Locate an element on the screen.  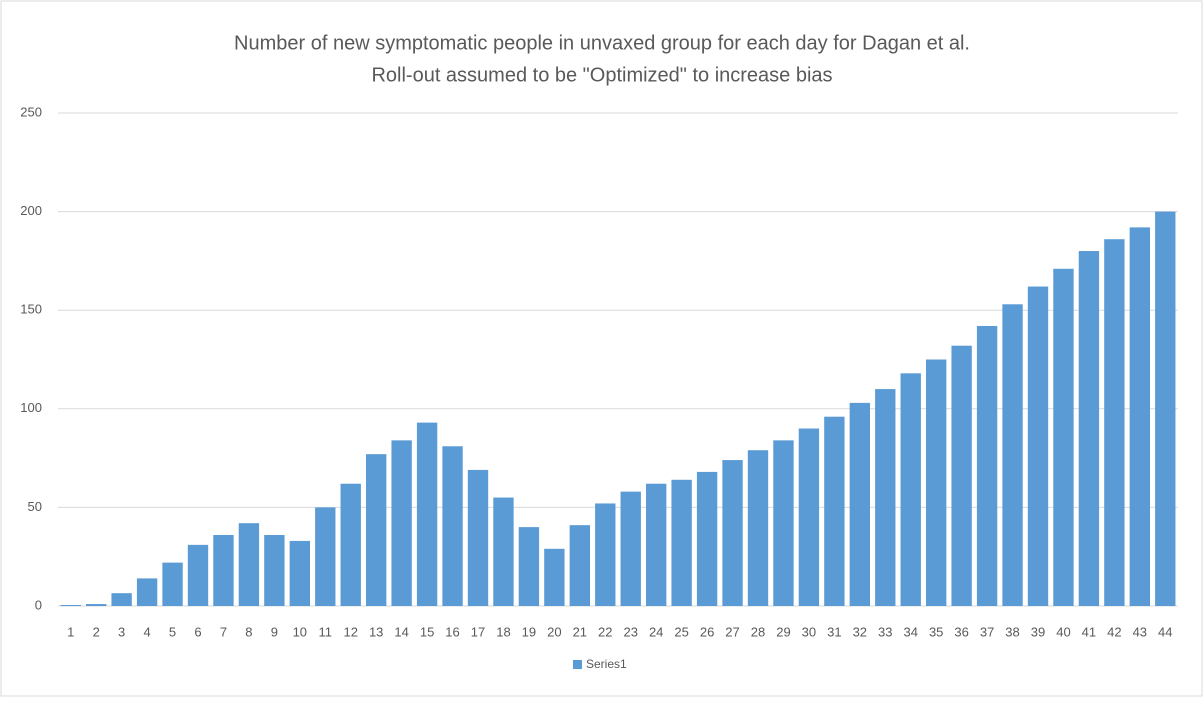
x-tick-label: 39 is located at coordinates (1038, 631).